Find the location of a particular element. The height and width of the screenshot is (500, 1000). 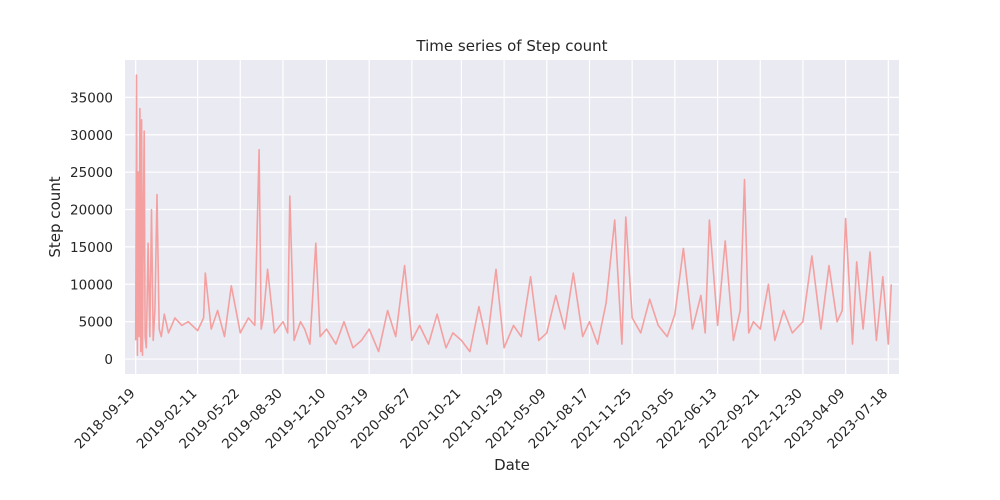

y-tick-label: 35000 is located at coordinates (91, 98).